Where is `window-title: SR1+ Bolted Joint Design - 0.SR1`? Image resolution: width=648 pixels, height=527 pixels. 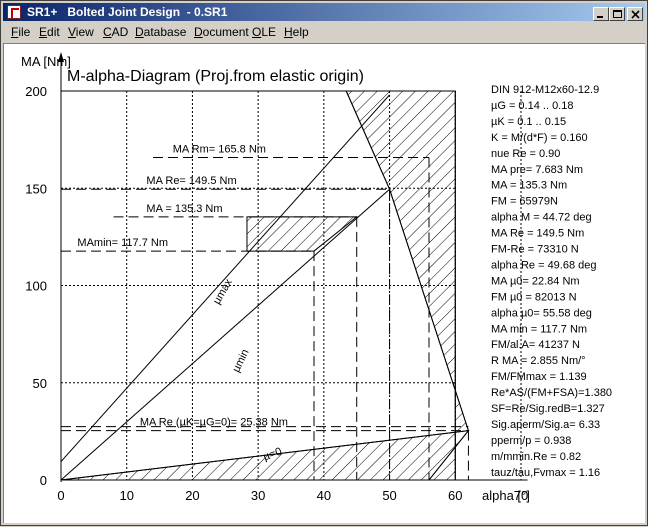
window-title: SR1+ Bolted Joint Design - 0.SR1 is located at coordinates (127, 12).